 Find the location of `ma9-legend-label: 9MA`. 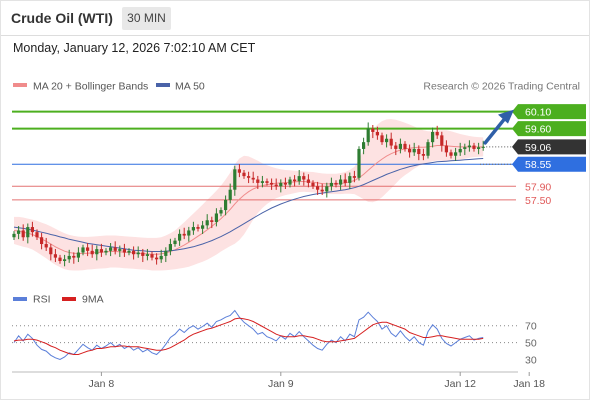

ma9-legend-label: 9MA is located at coordinates (93, 300).